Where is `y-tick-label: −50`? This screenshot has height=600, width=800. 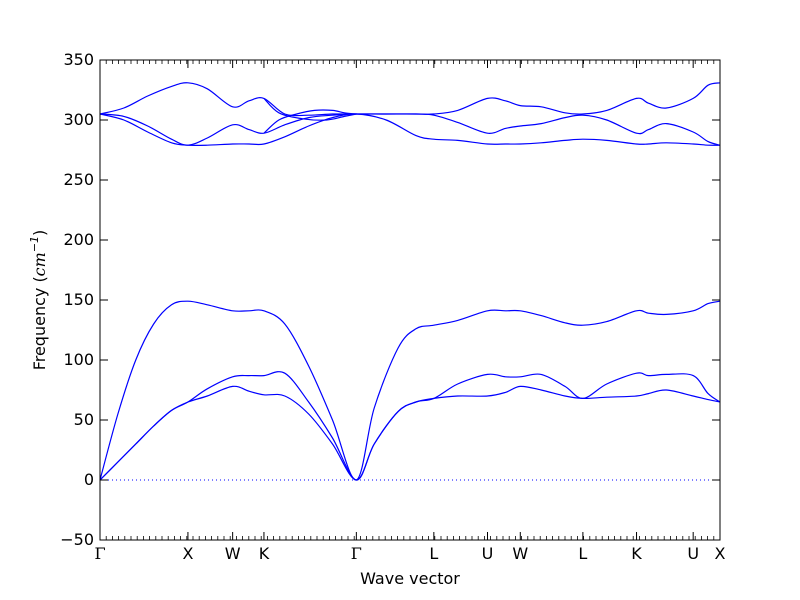
y-tick-label: −50 is located at coordinates (77, 539).